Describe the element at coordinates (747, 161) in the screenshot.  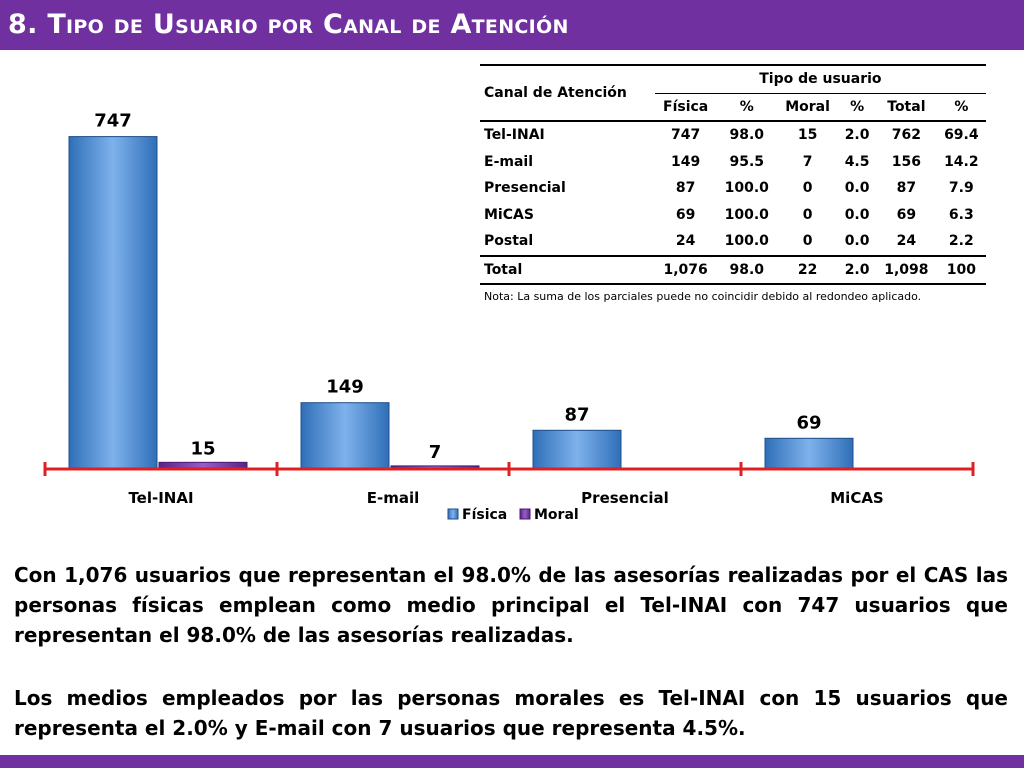
I see `table-cell: 95.5` at that location.